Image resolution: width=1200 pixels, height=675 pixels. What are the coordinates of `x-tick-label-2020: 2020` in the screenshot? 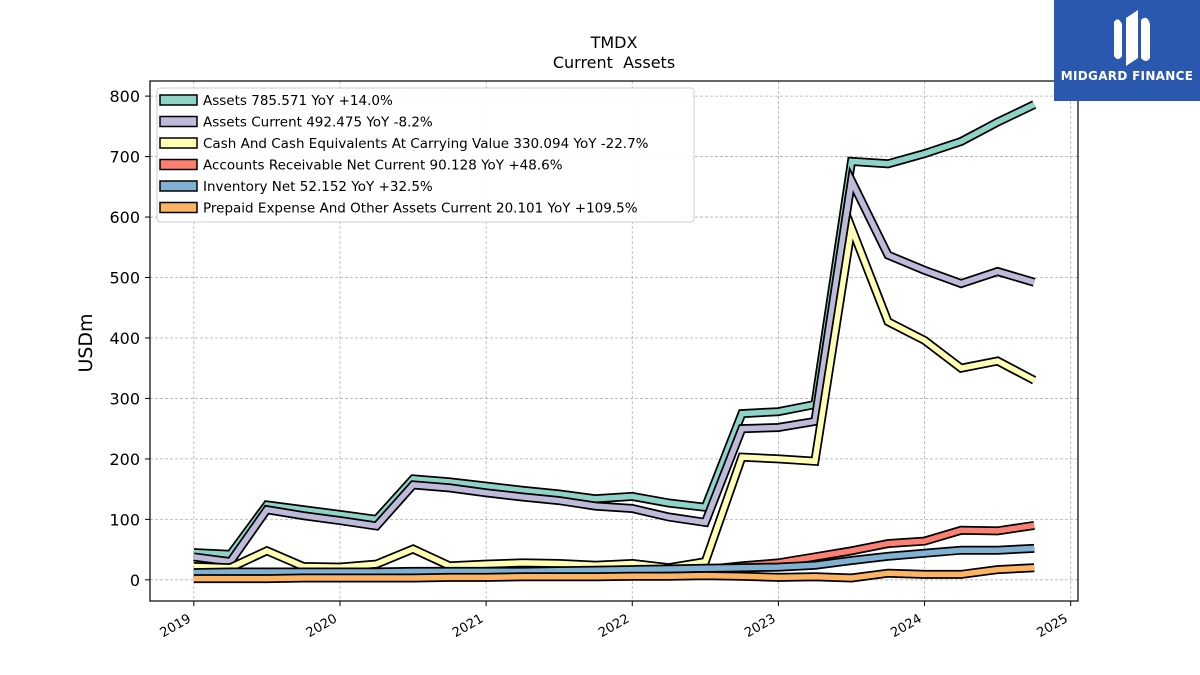 It's located at (322, 626).